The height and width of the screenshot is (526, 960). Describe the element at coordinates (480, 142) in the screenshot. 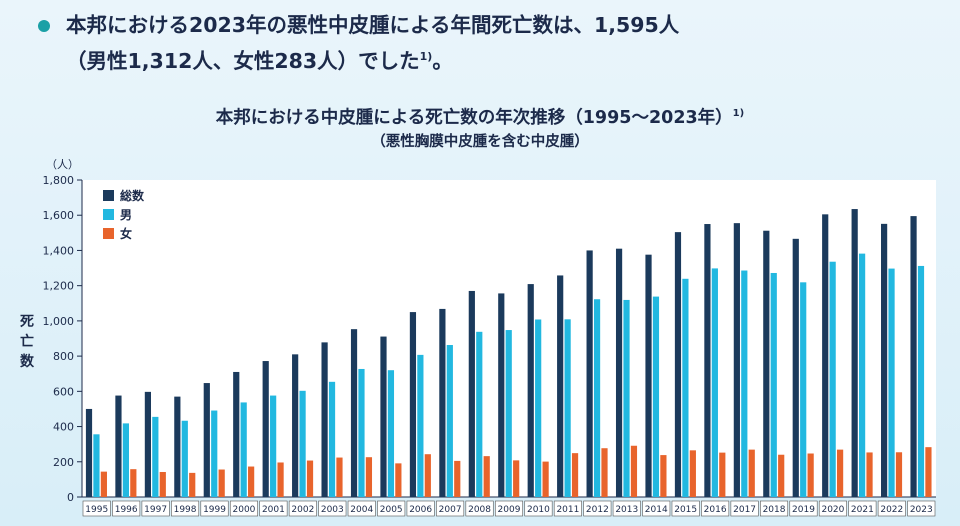

I see `chart-subtitle: （悪性胸膜中皮腫を含む中皮腫）` at that location.